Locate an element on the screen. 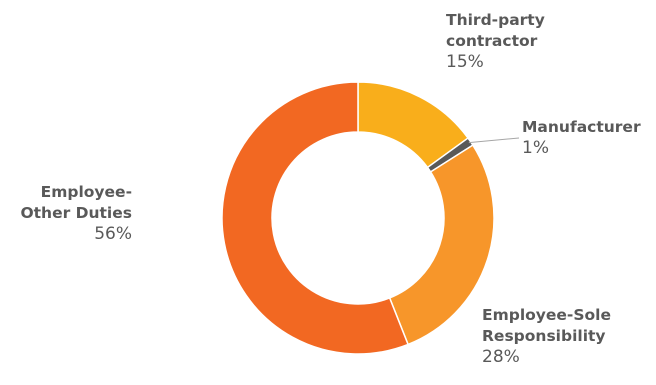  slice-label-employee-other-duties: Employee- Other Duties 56% is located at coordinates (76, 213).